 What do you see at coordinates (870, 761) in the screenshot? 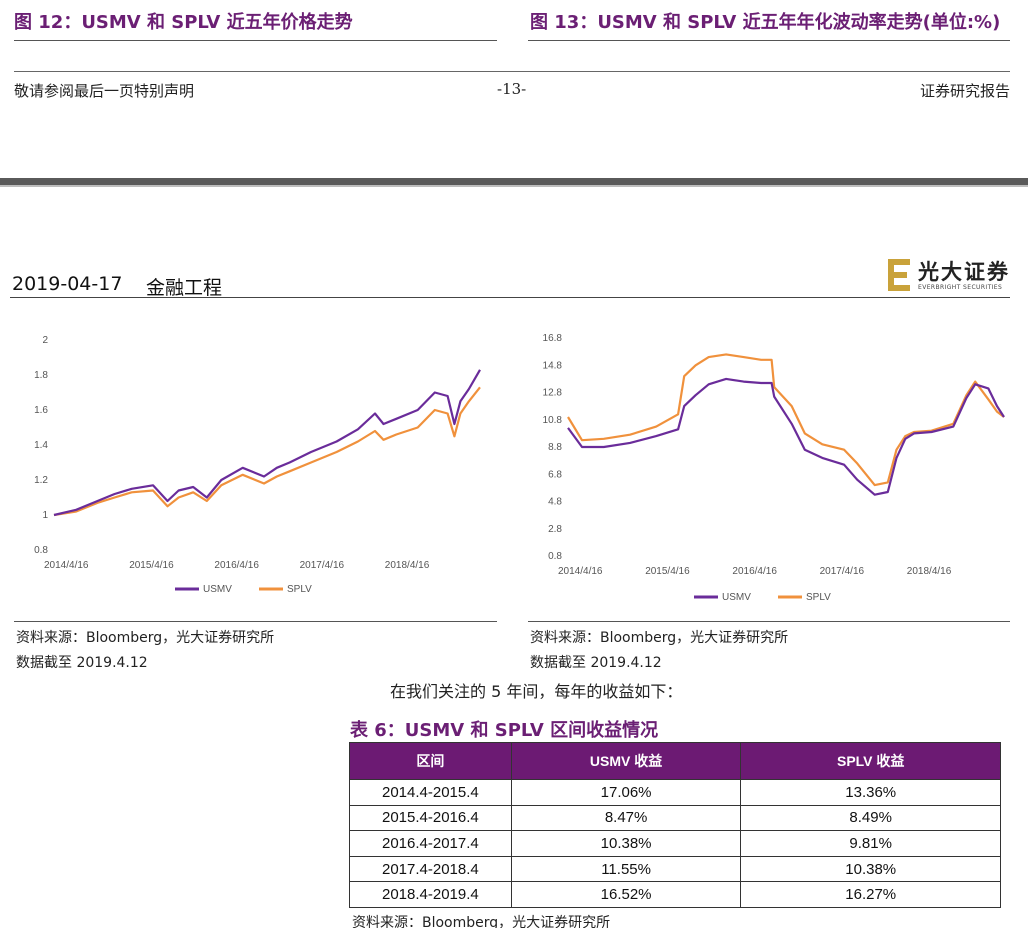
I see `header-splv-return: SPLV 收益` at bounding box center [870, 761].